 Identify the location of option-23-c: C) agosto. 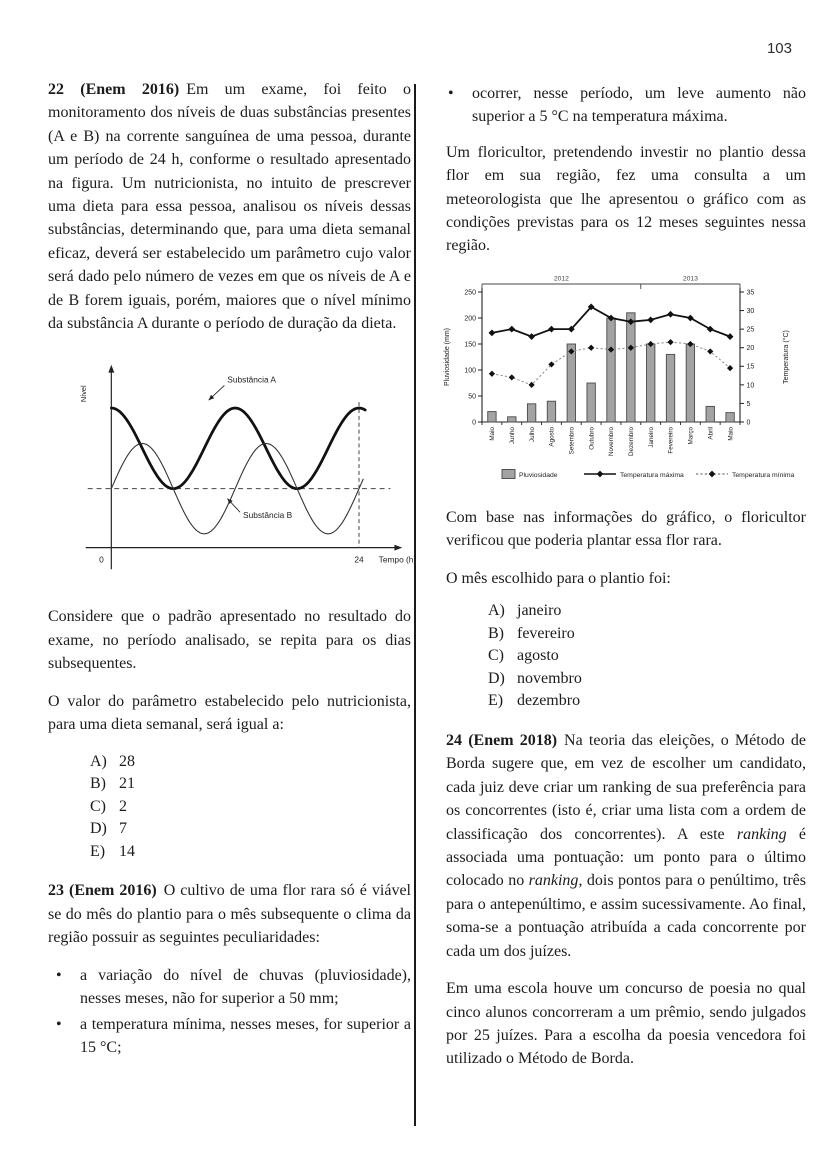
(523, 656).